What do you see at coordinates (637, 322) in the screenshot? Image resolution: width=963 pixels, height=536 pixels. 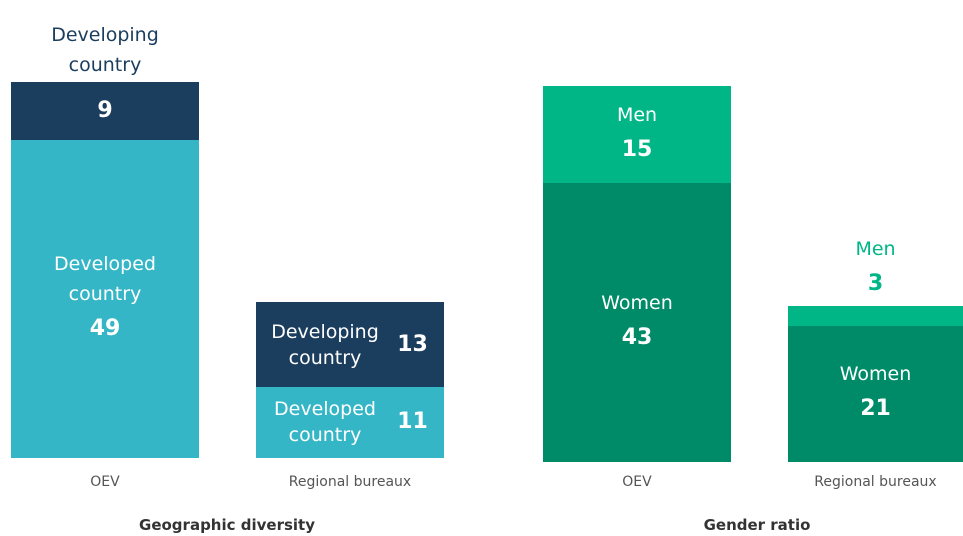 I see `bar-segment: Women 43` at bounding box center [637, 322].